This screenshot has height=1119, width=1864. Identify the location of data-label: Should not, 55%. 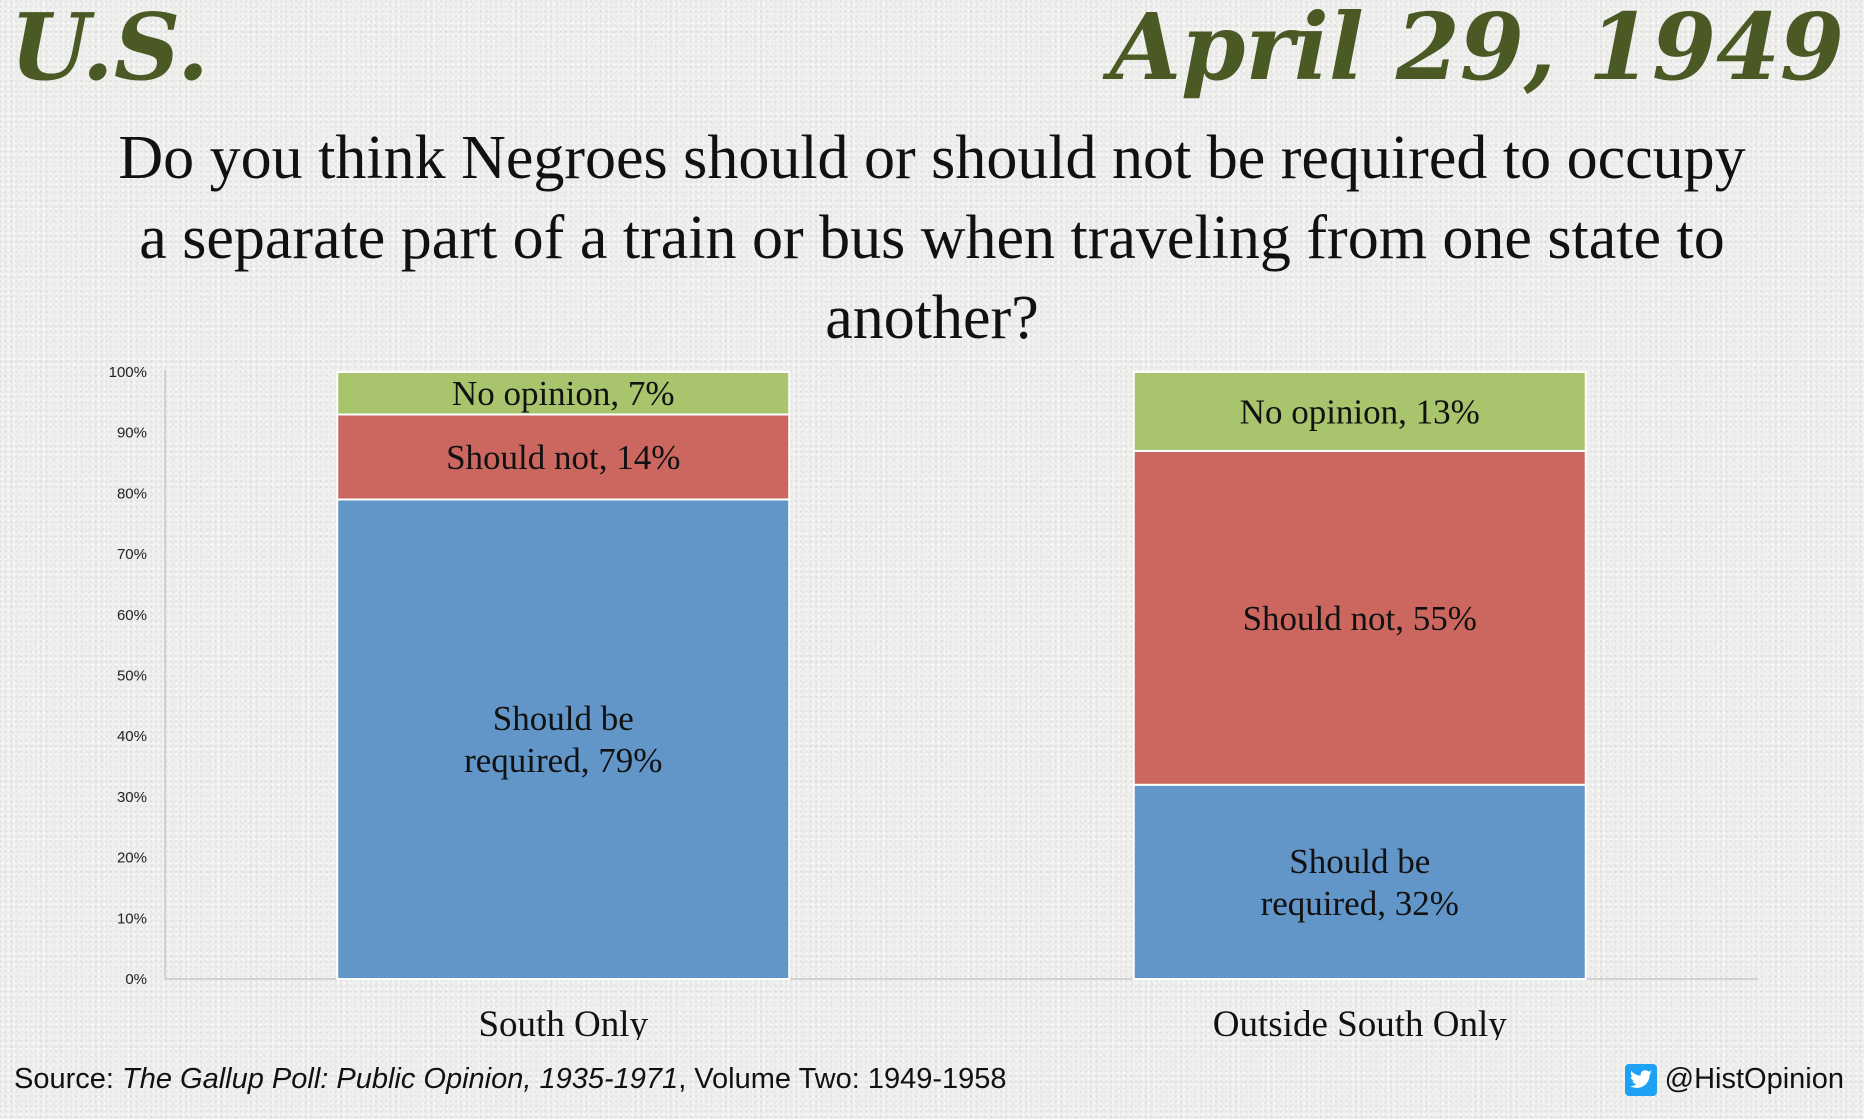
(1360, 618).